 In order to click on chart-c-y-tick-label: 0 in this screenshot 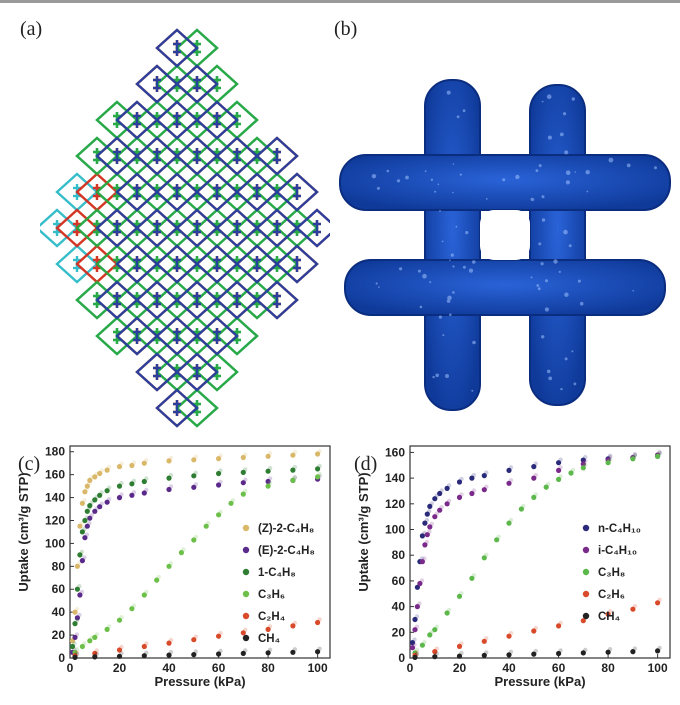, I will do `click(61, 658)`.